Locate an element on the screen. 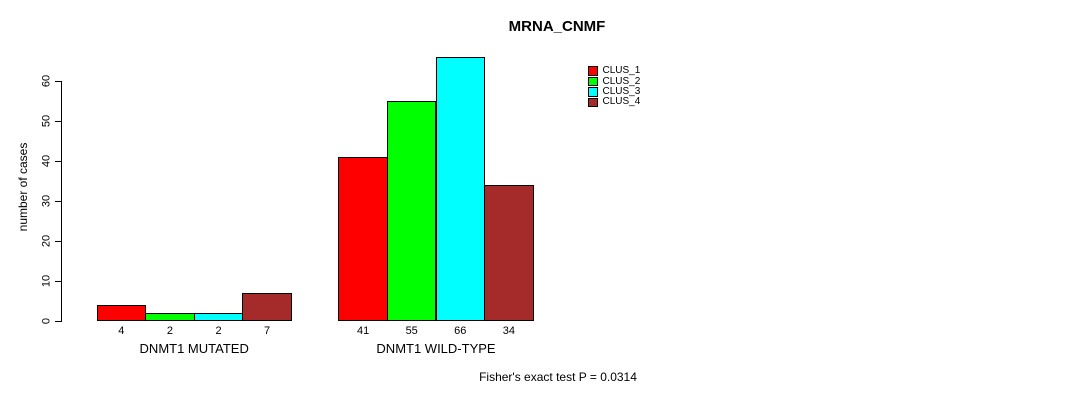 The image size is (1090, 400). annotation-text: Fisher's exact test P = 0.0314 is located at coordinates (558, 377).